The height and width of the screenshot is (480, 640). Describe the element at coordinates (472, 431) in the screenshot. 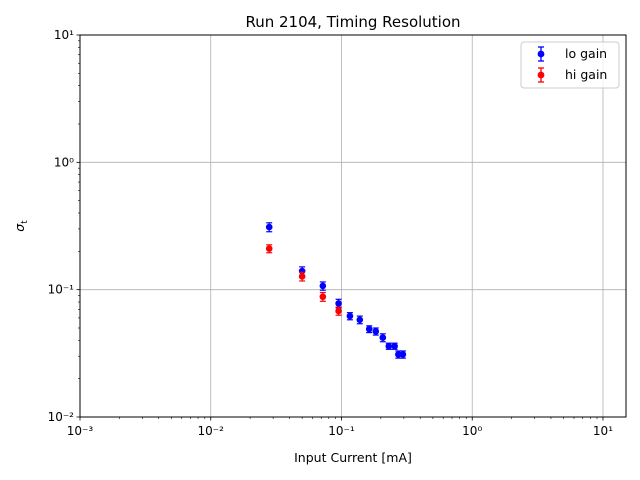

I see `x-tick-label: 10⁰` at that location.